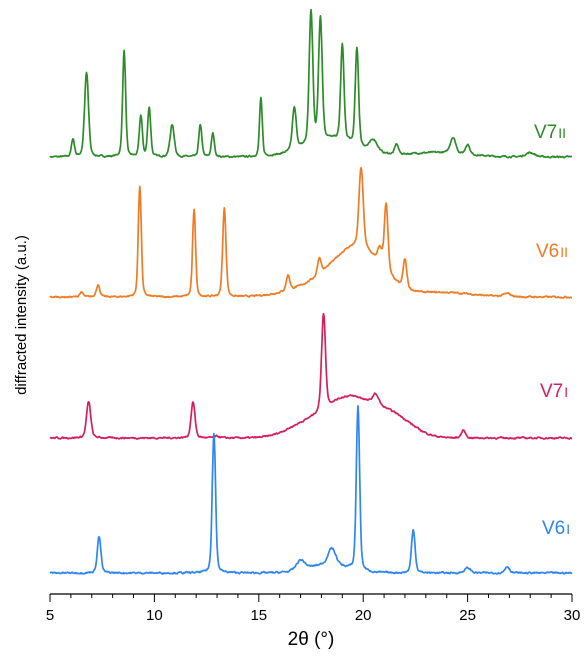  What do you see at coordinates (154, 615) in the screenshot?
I see `x-tick-label: 10` at bounding box center [154, 615].